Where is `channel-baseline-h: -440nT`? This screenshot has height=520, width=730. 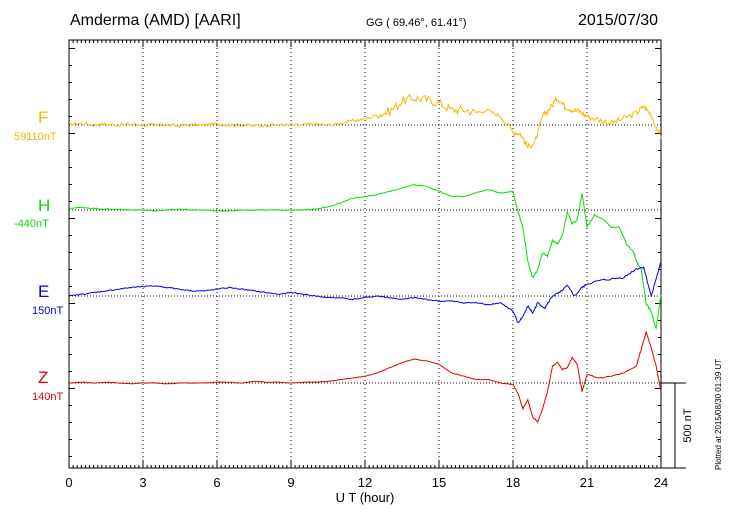
channel-baseline-h: -440nT is located at coordinates (31, 224).